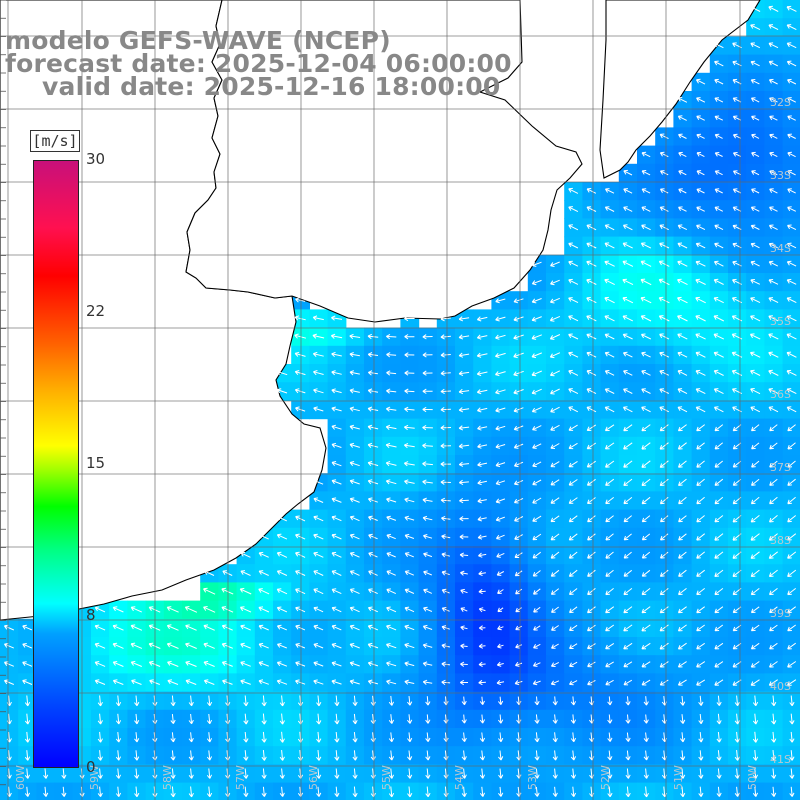  I want to click on colorbar-tick-15: 15, so click(96, 463).